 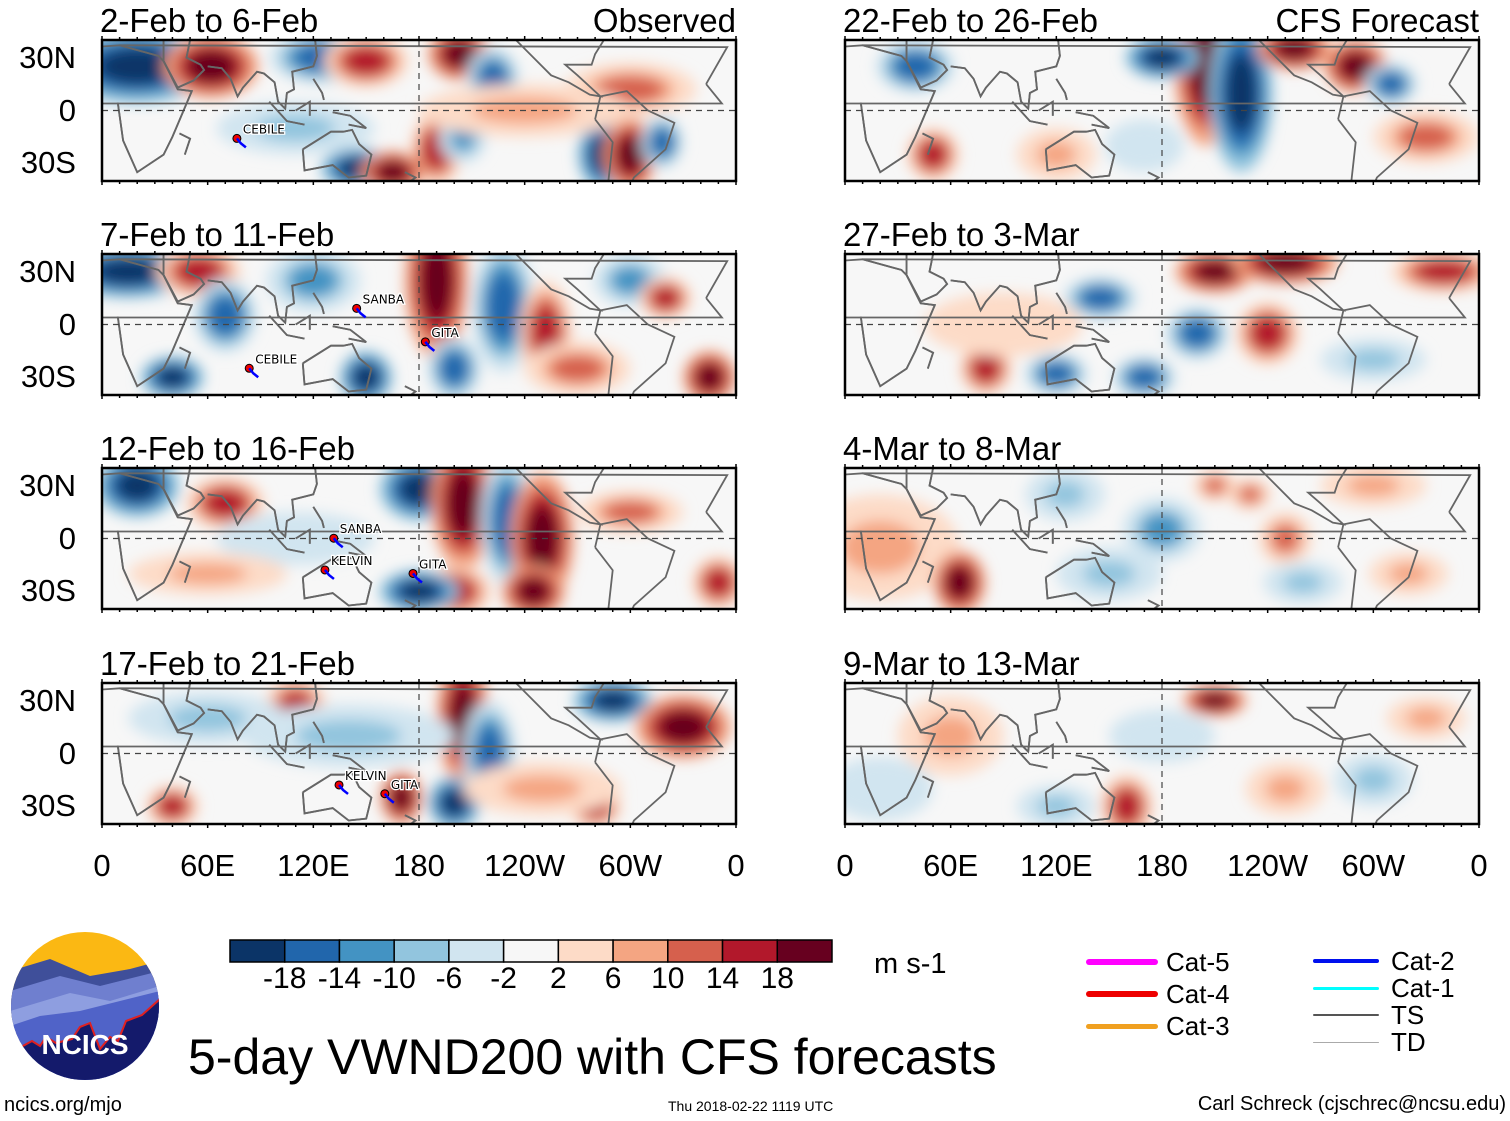 I want to click on lon-tick-label: 180, so click(x=419, y=865).